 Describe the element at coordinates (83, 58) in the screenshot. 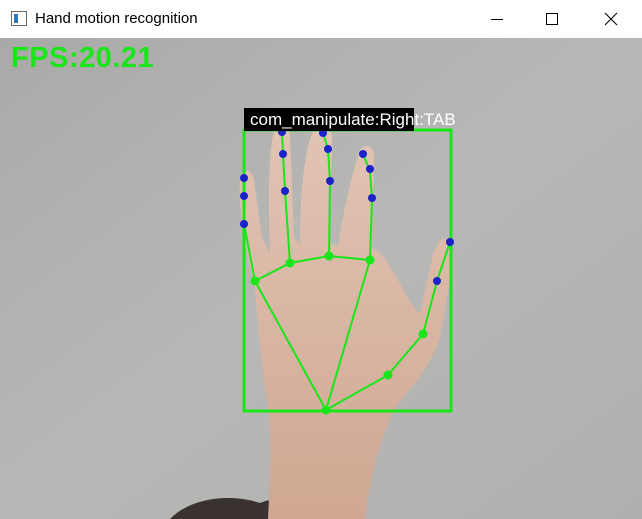

I see `fps-counter: FPS:20.21` at that location.